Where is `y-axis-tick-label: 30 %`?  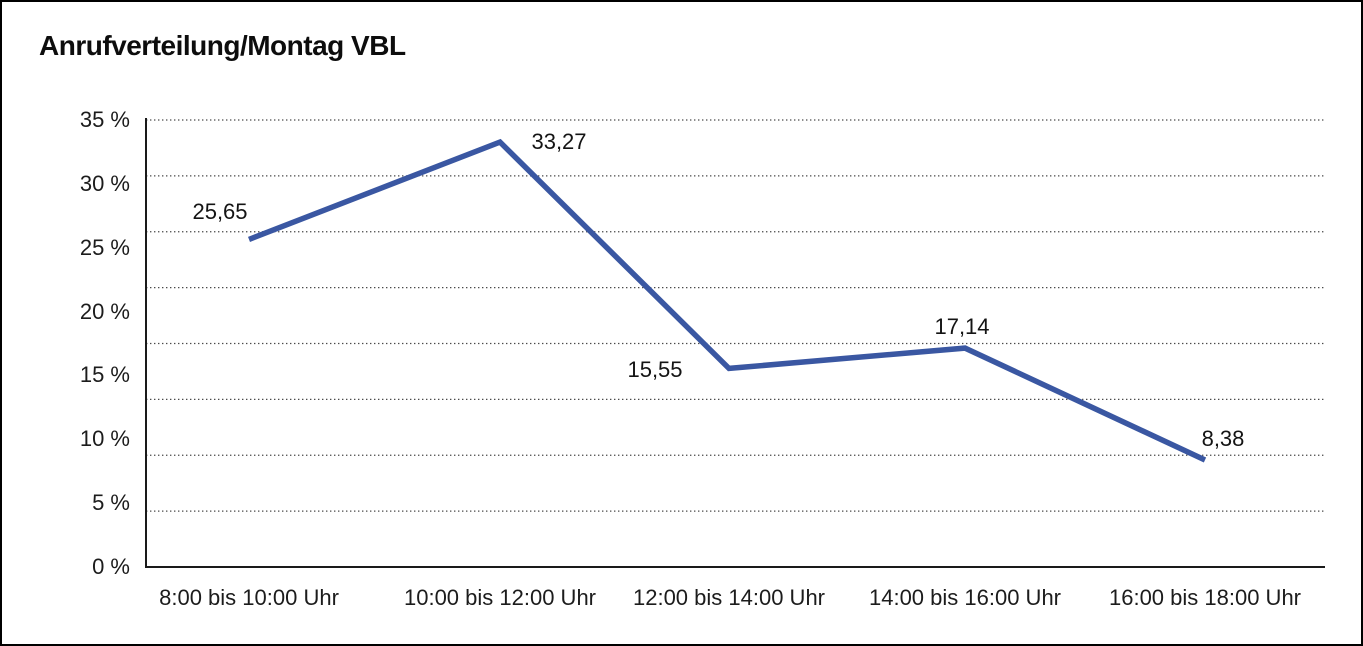
y-axis-tick-label: 30 % is located at coordinates (104, 183).